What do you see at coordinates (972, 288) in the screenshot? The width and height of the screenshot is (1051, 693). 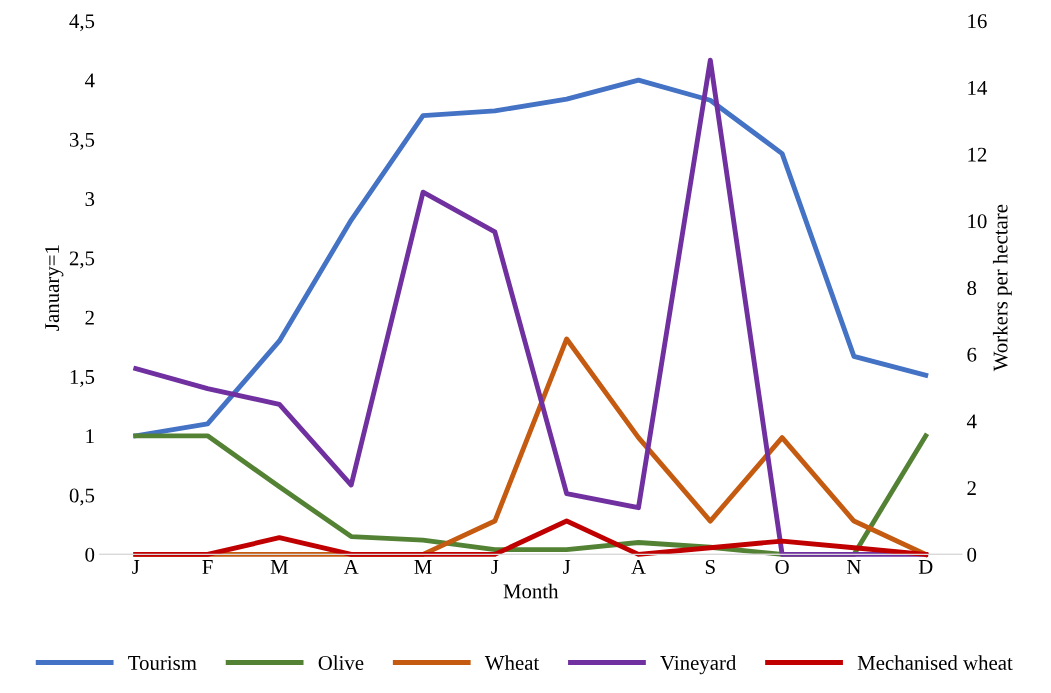 I see `y2-tick-label: 8` at bounding box center [972, 288].